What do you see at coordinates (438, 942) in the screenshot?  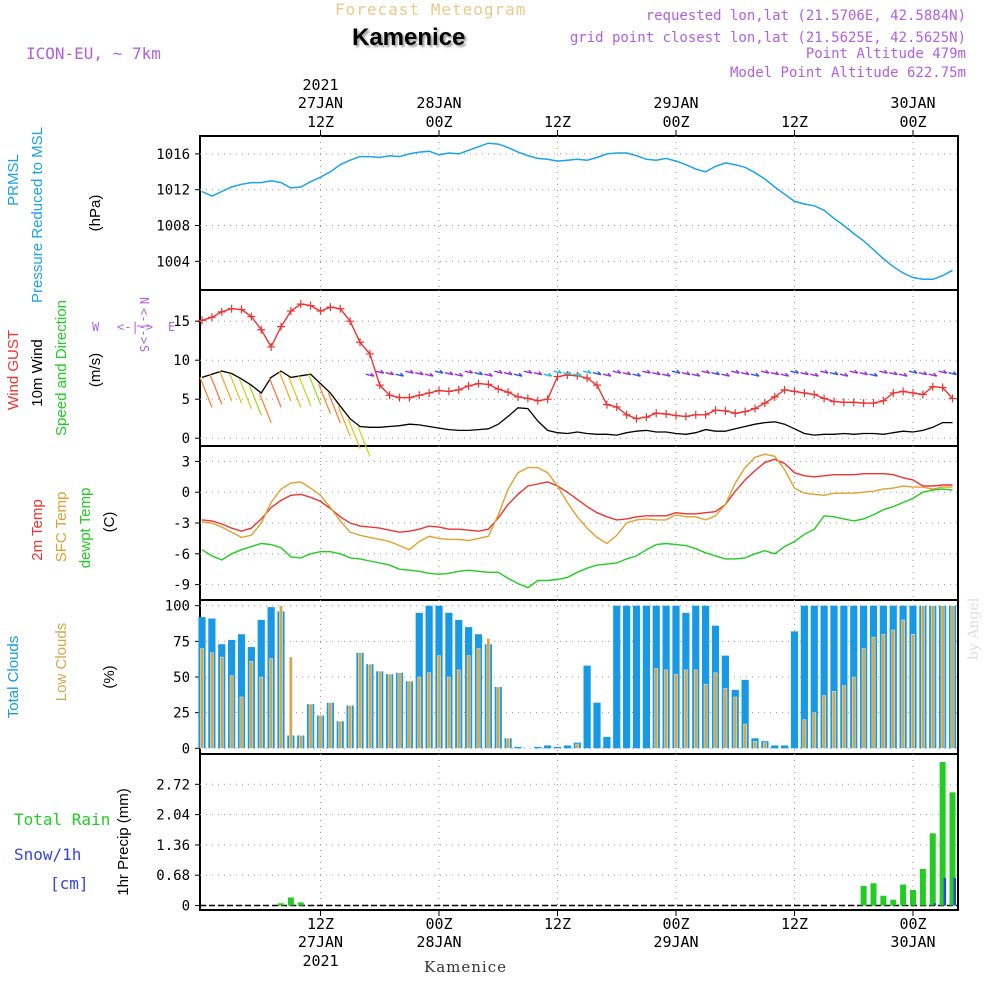 I see `time-label-bottom: 28JAN` at bounding box center [438, 942].